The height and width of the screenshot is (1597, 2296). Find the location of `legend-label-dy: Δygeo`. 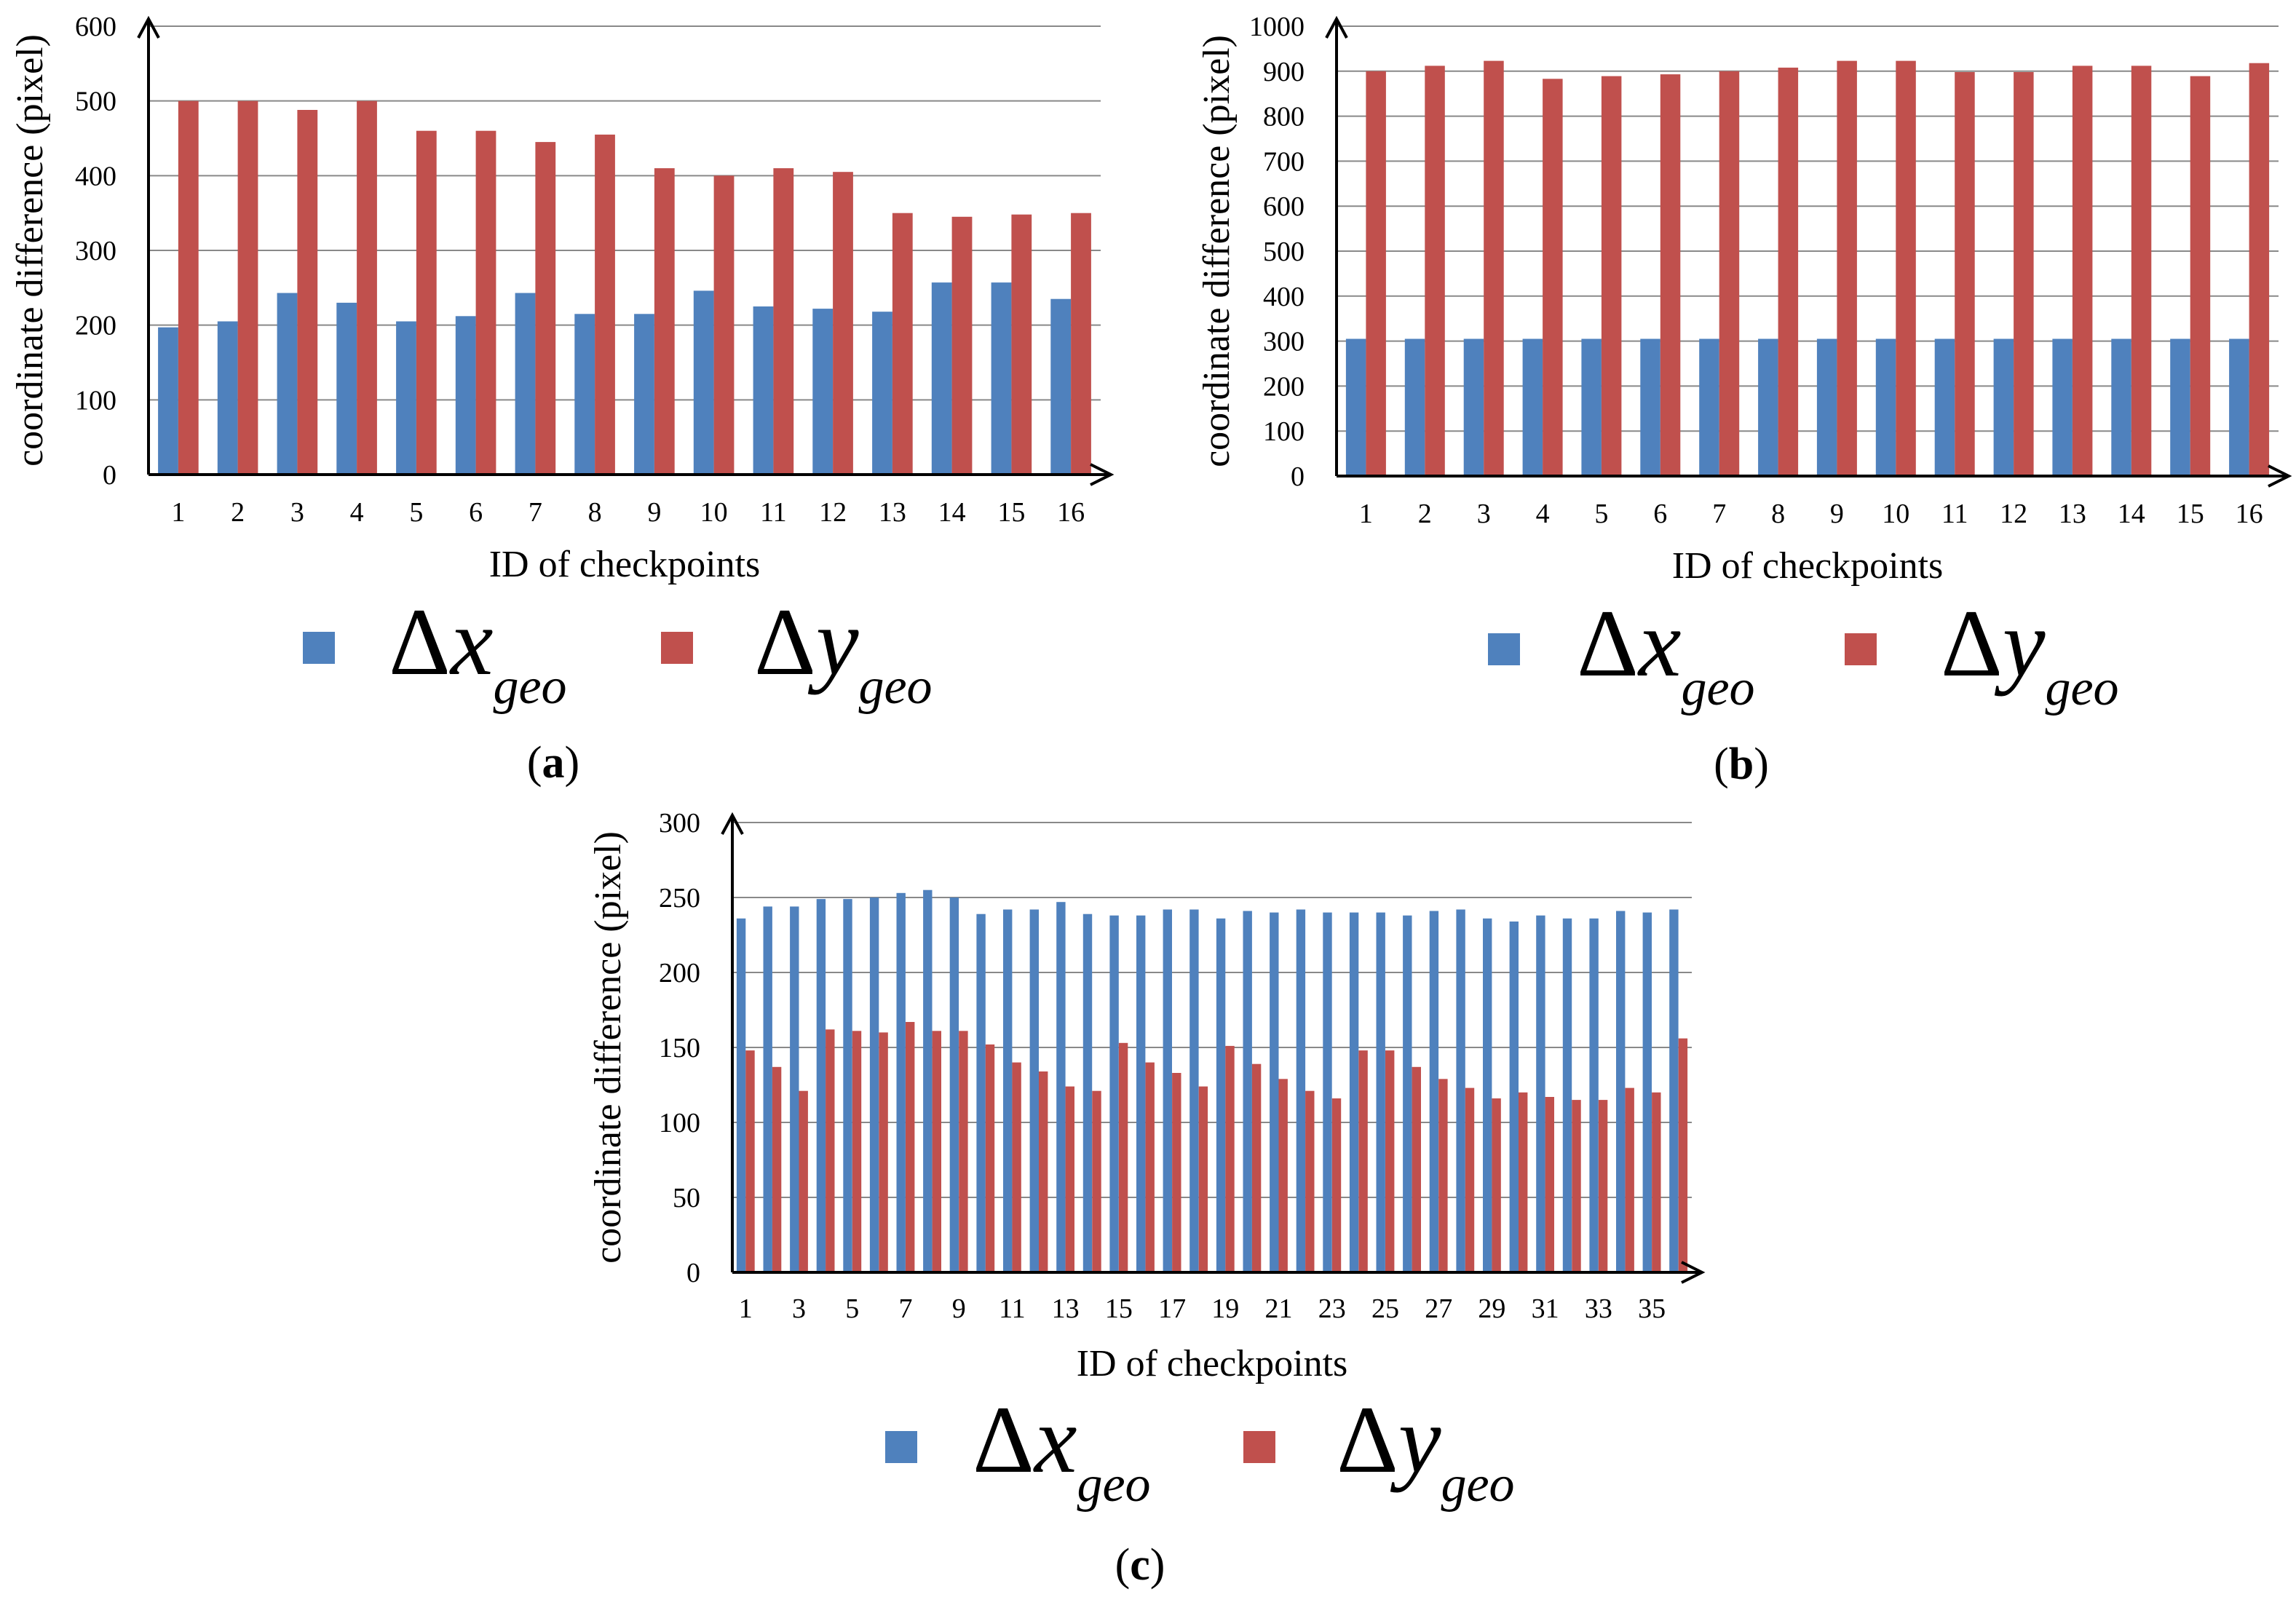

legend-label-dy: Δygeo is located at coordinates (2030, 653).